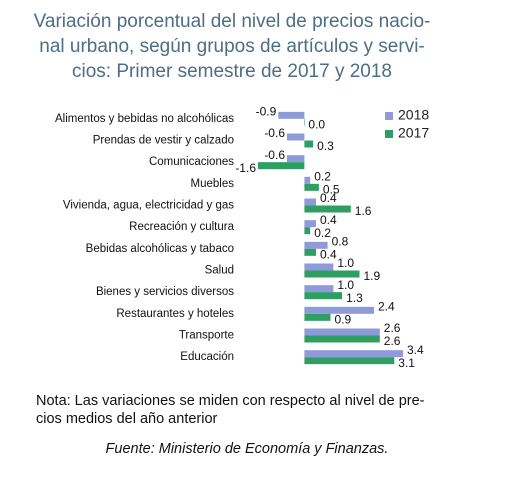 The width and height of the screenshot is (514, 494). I want to click on category-label: Vivienda, agua, electricidad y gas, so click(148, 206).